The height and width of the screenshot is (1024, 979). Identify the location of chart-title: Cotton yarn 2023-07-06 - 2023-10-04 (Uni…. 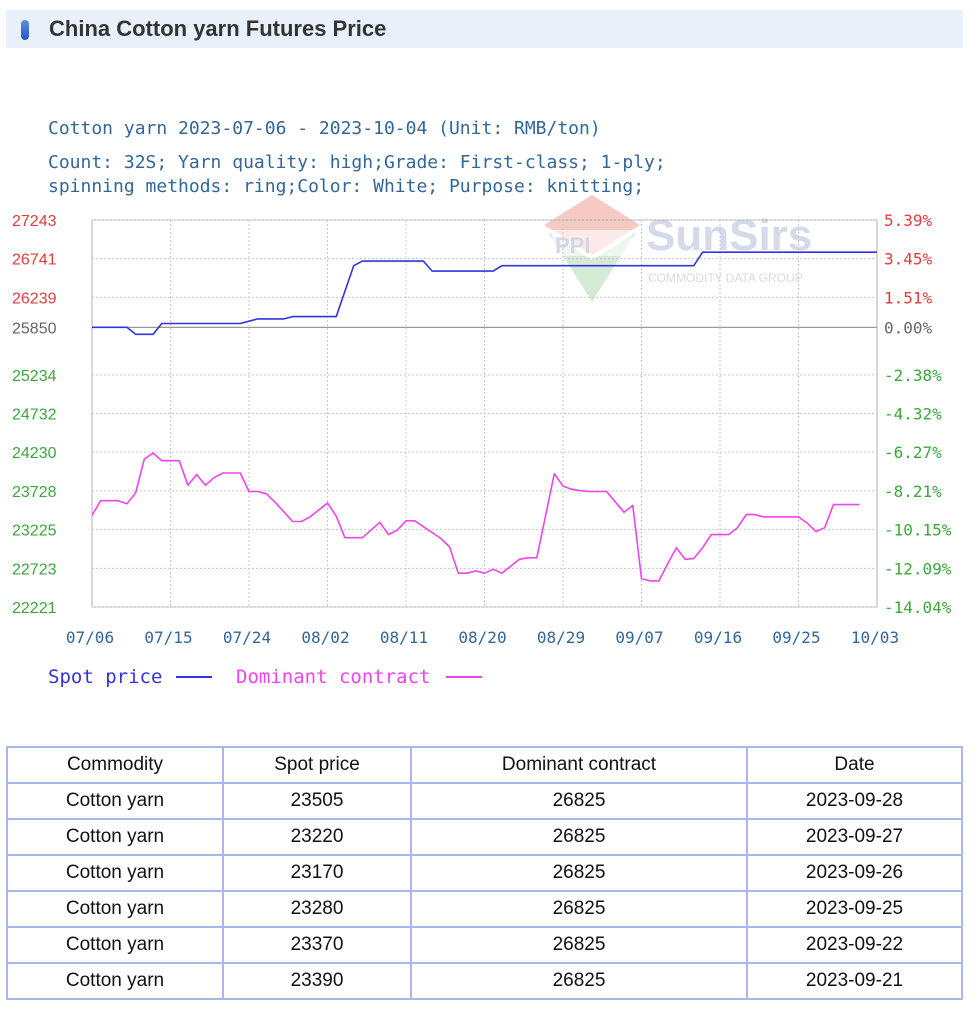
(324, 128).